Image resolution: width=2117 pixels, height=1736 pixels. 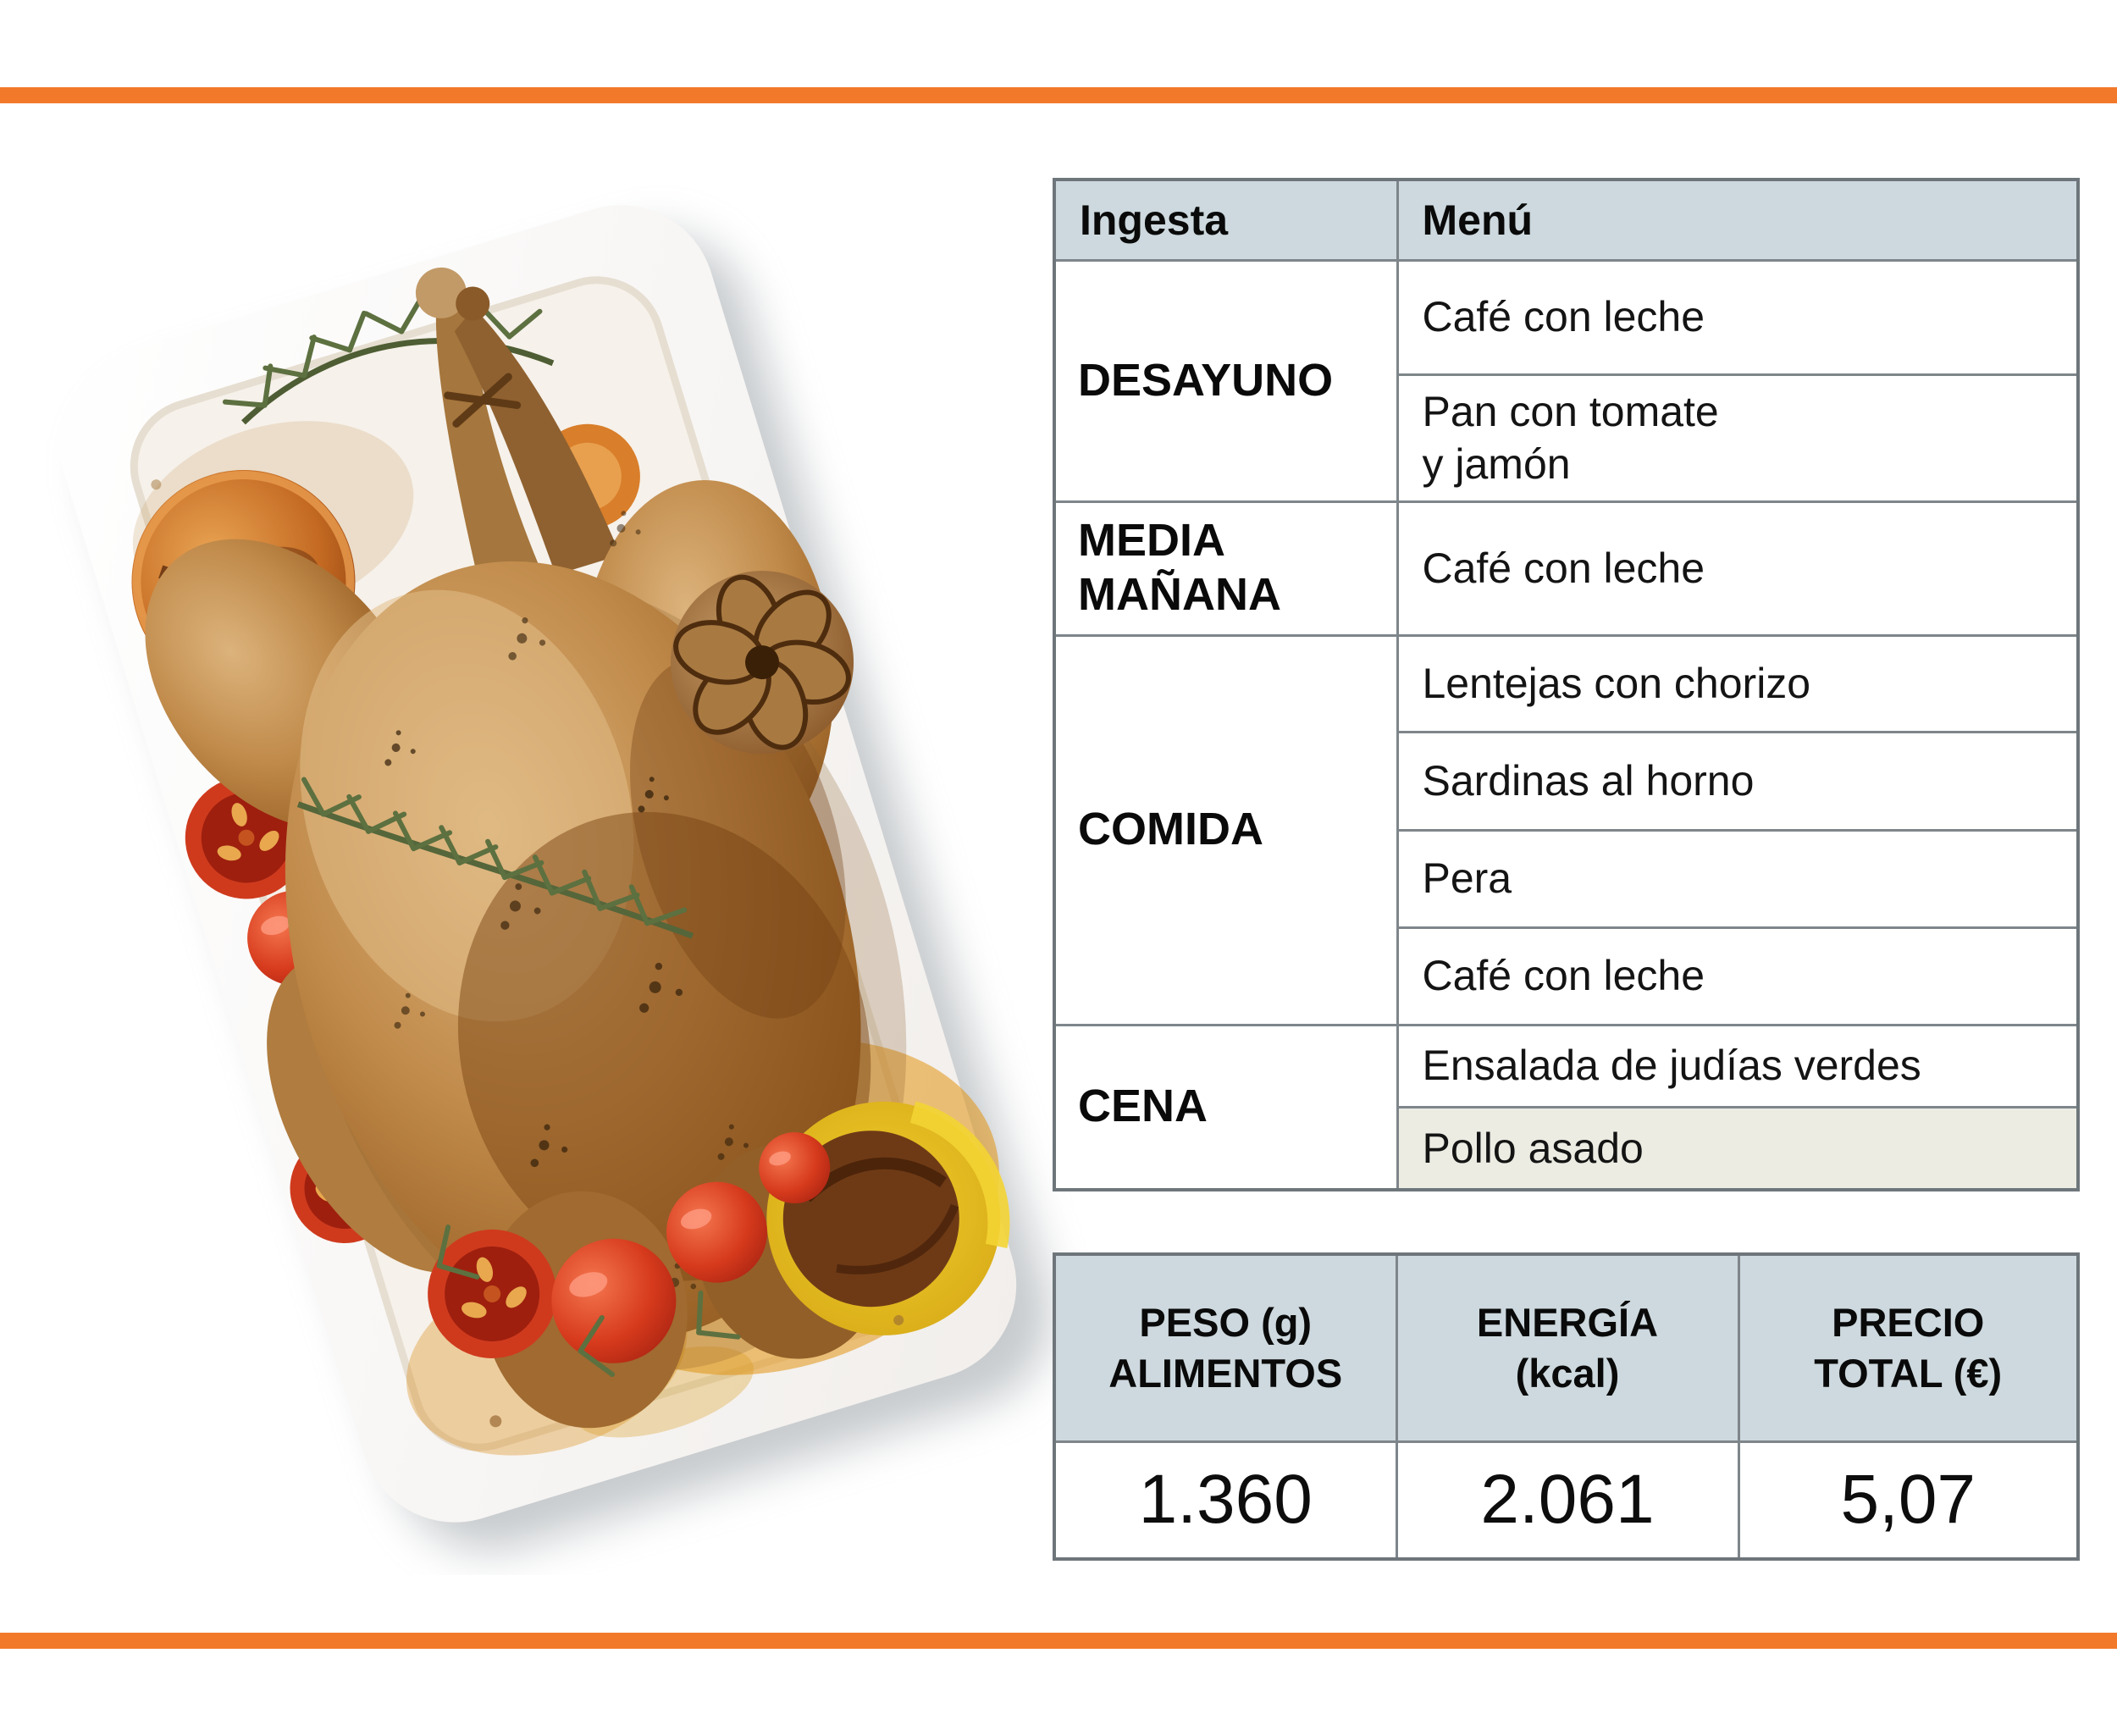 What do you see at coordinates (1226, 1107) in the screenshot?
I see `meal-label-cena: CENA` at bounding box center [1226, 1107].